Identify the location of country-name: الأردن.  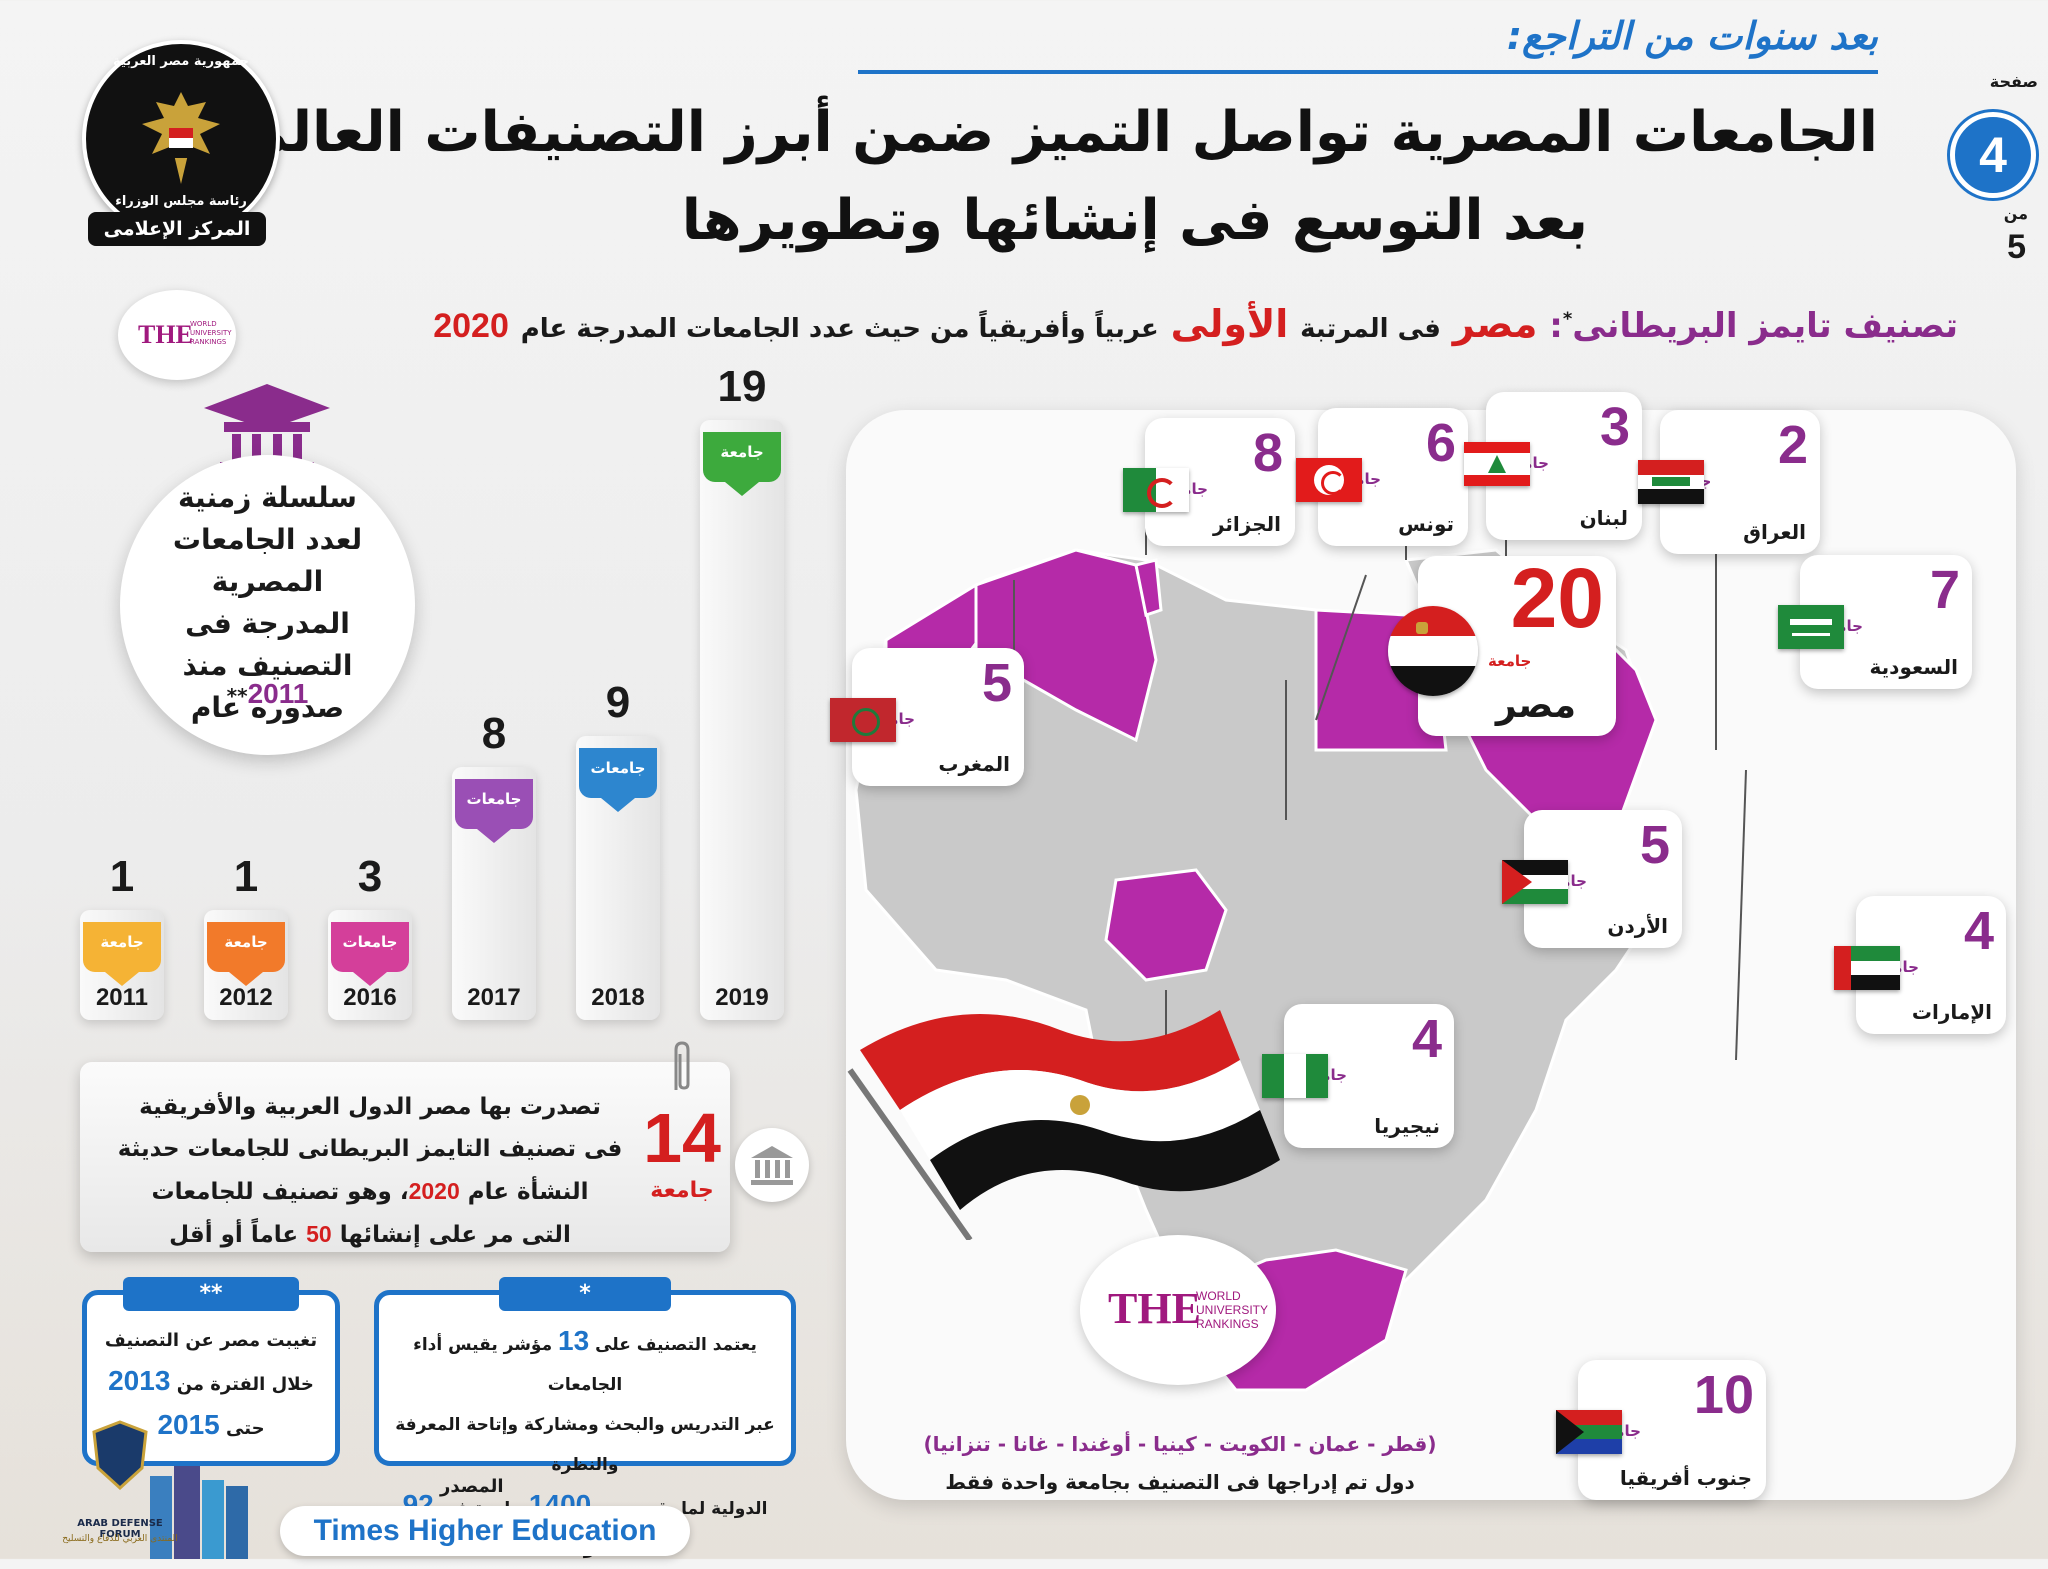
(1637, 926).